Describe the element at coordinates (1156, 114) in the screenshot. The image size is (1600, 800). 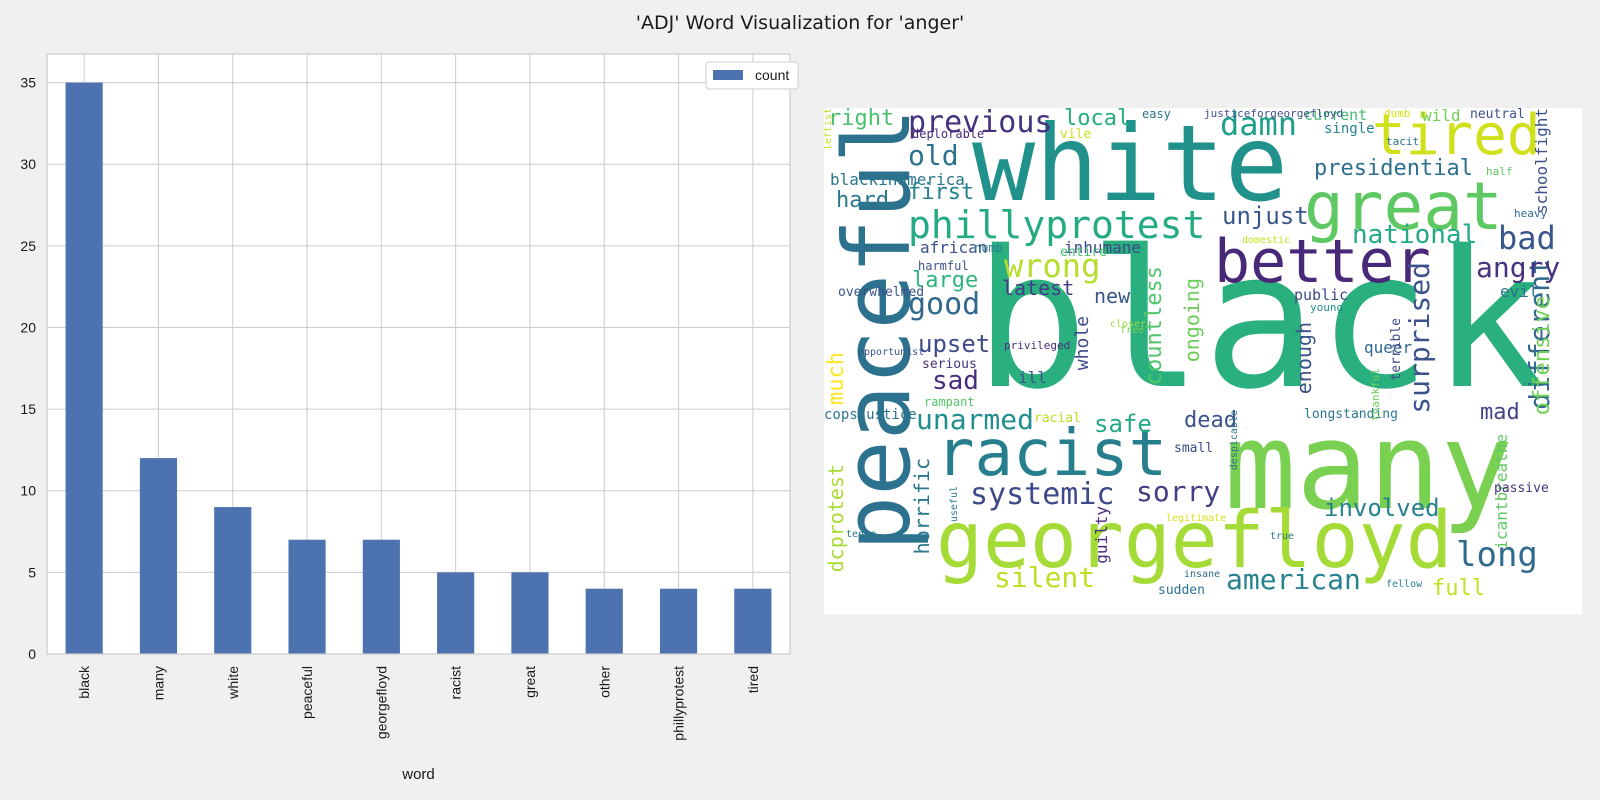
I see `cloud-word: easy` at that location.